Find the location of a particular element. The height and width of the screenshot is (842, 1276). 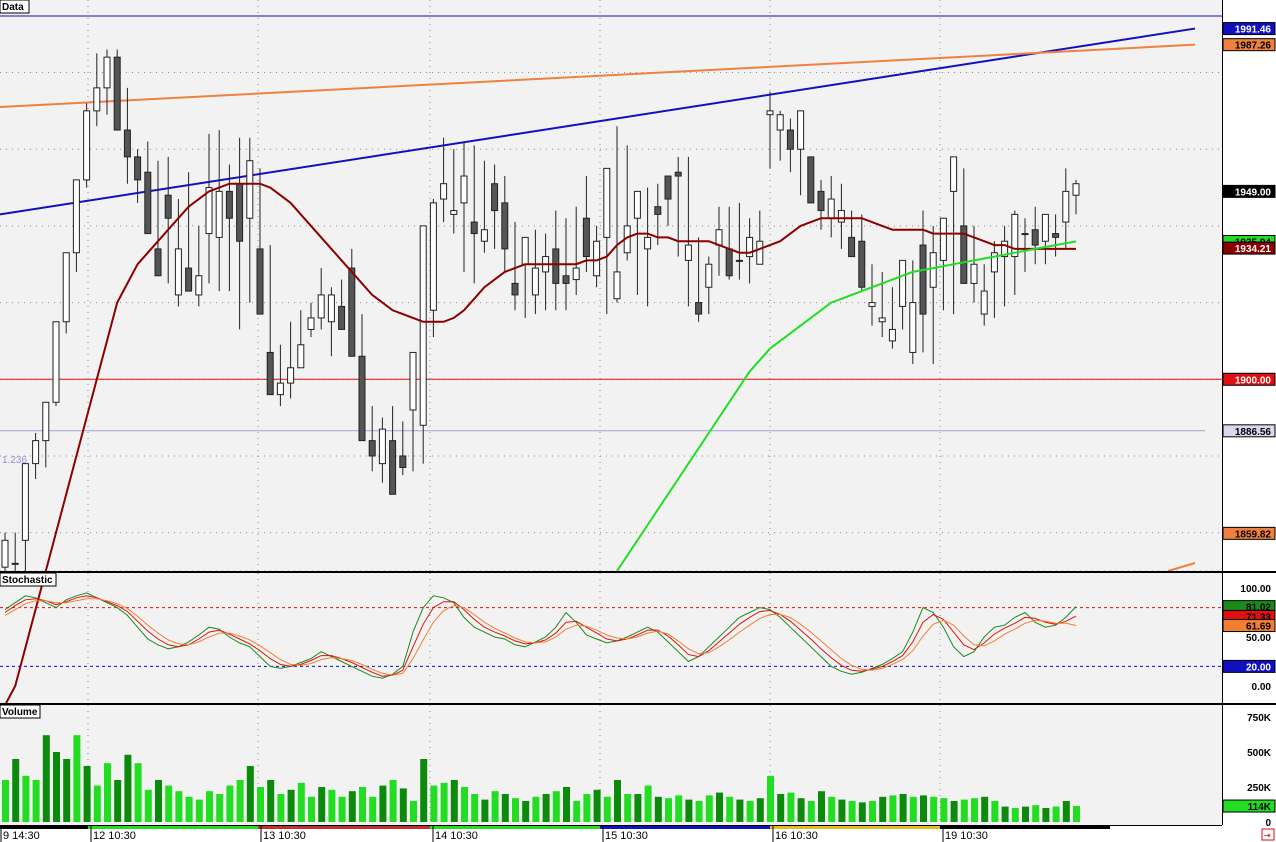

price-tag: 1900.00 is located at coordinates (1253, 380).